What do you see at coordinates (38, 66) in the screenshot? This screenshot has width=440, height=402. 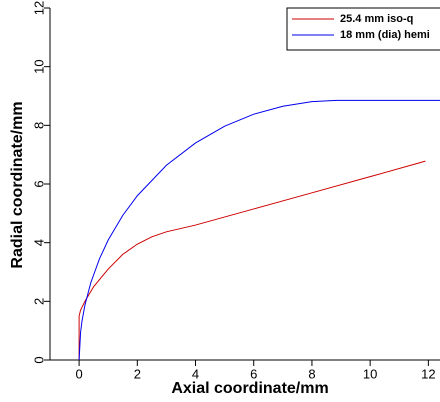 I see `y-tick-label: 10` at bounding box center [38, 66].